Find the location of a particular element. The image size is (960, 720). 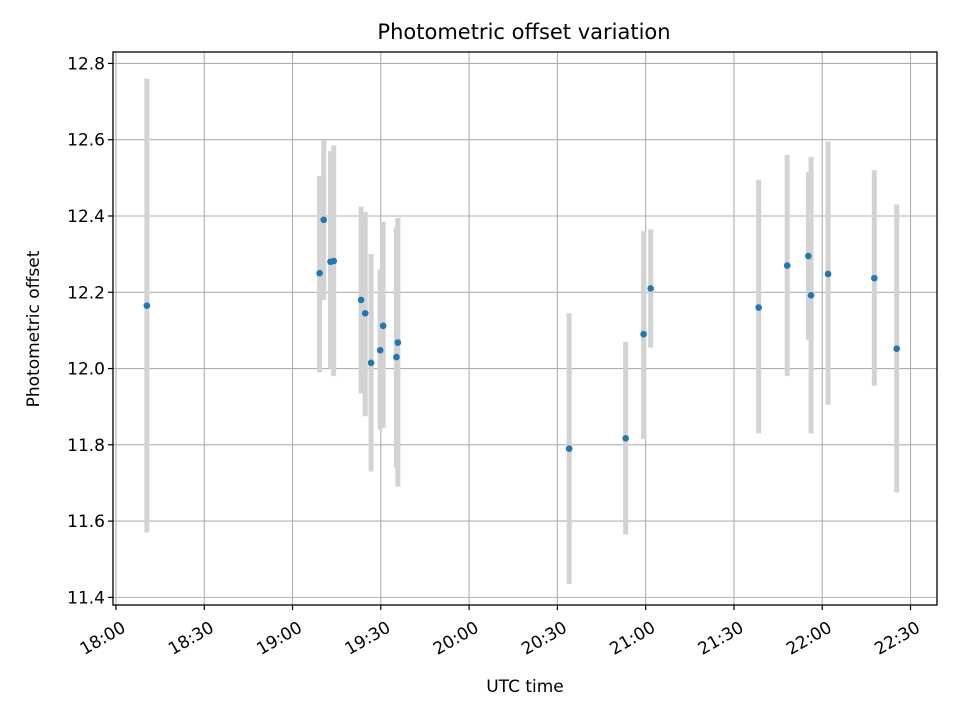

y-tick-label: 12.0 is located at coordinates (86, 370).